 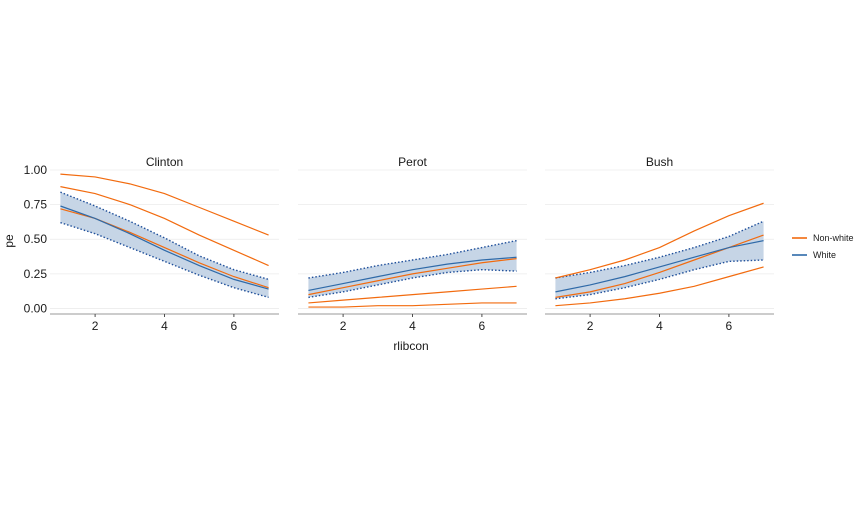 I want to click on panel-clinton: Clinton 2 4 6 0.00 0.25 0.50 0.75 1.00, so click(x=151, y=244).